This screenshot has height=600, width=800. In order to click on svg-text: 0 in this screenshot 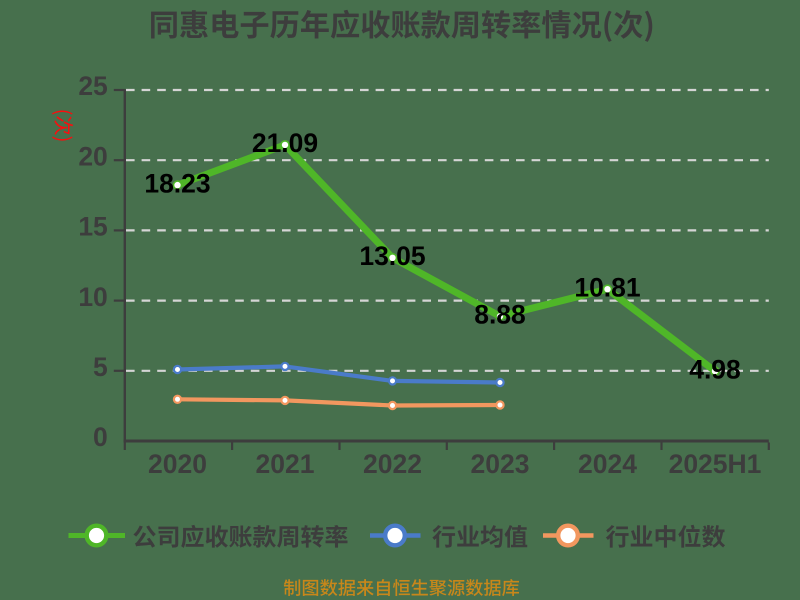, I will do `click(100, 437)`.